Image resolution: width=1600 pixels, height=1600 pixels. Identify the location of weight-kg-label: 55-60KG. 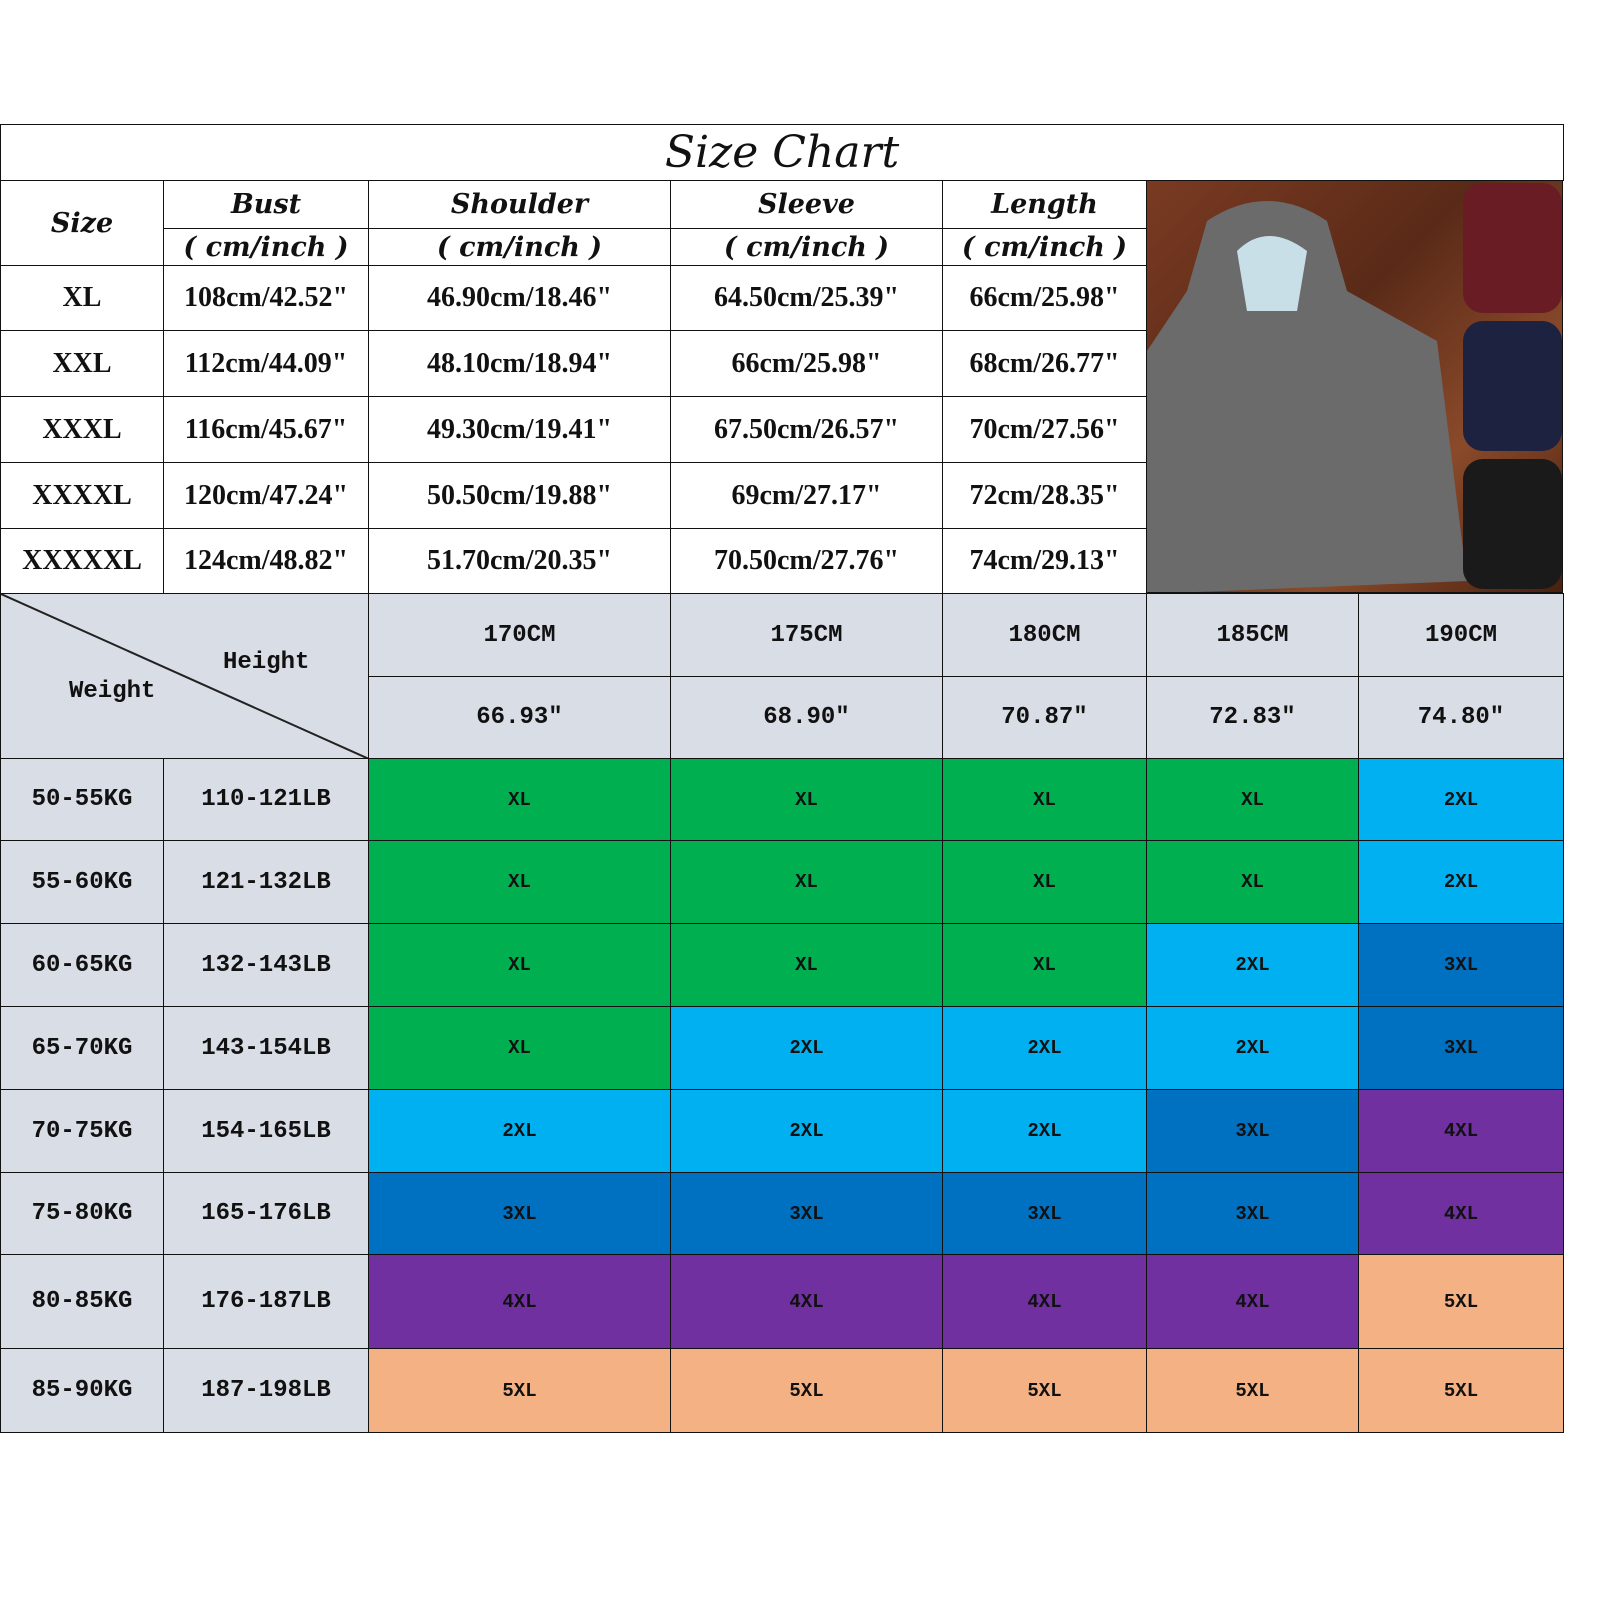
(82, 882).